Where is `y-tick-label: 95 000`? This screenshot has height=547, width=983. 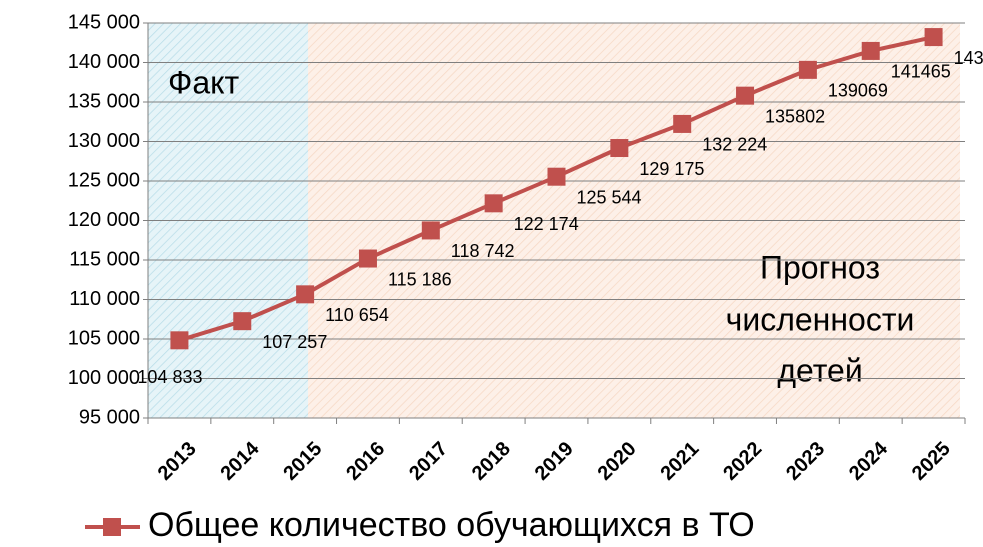 y-tick-label: 95 000 is located at coordinates (109, 417).